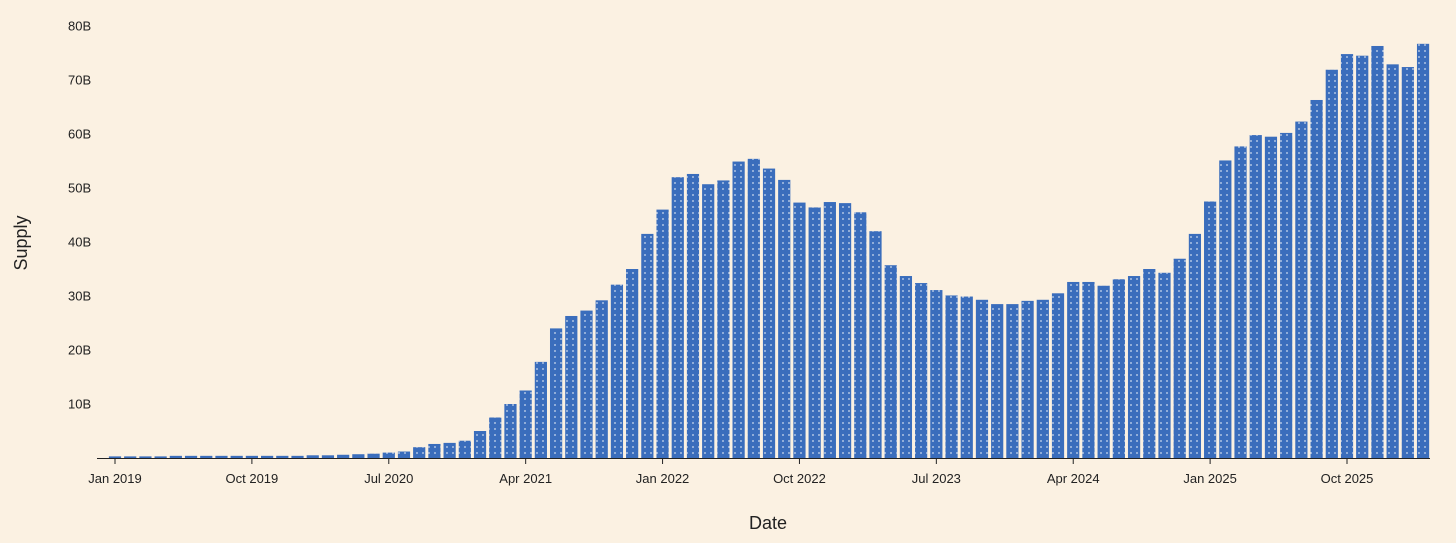 The width and height of the screenshot is (1456, 543). Describe the element at coordinates (79, 215) in the screenshot. I see `y-axis-ticks: 10B 20B 30B 40B 50B 60B 70B 80B` at that location.